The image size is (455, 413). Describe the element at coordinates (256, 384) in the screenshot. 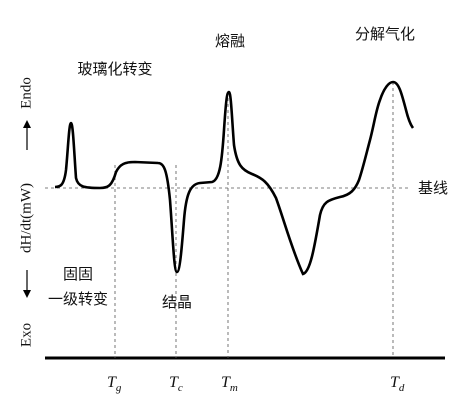

I see `temperature-labels: Tg Tc Tm Td` at that location.